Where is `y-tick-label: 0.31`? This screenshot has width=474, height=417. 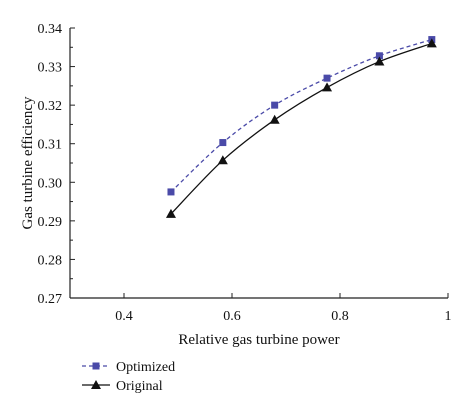 y-tick-label: 0.31 is located at coordinates (50, 145).